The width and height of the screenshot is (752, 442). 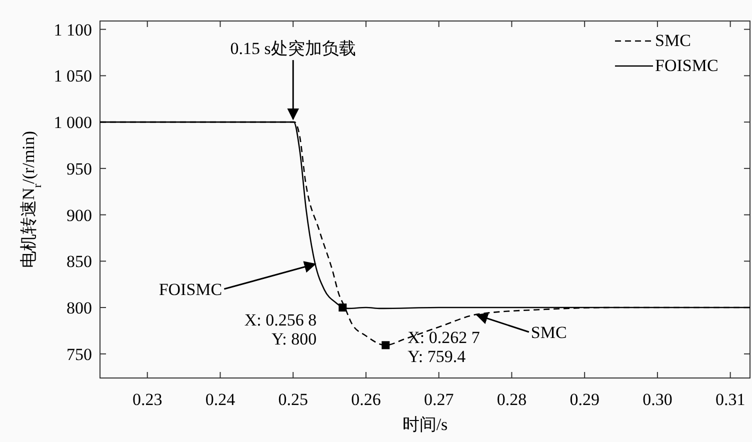 What do you see at coordinates (673, 40) in the screenshot?
I see `legend-label: SMC` at bounding box center [673, 40].